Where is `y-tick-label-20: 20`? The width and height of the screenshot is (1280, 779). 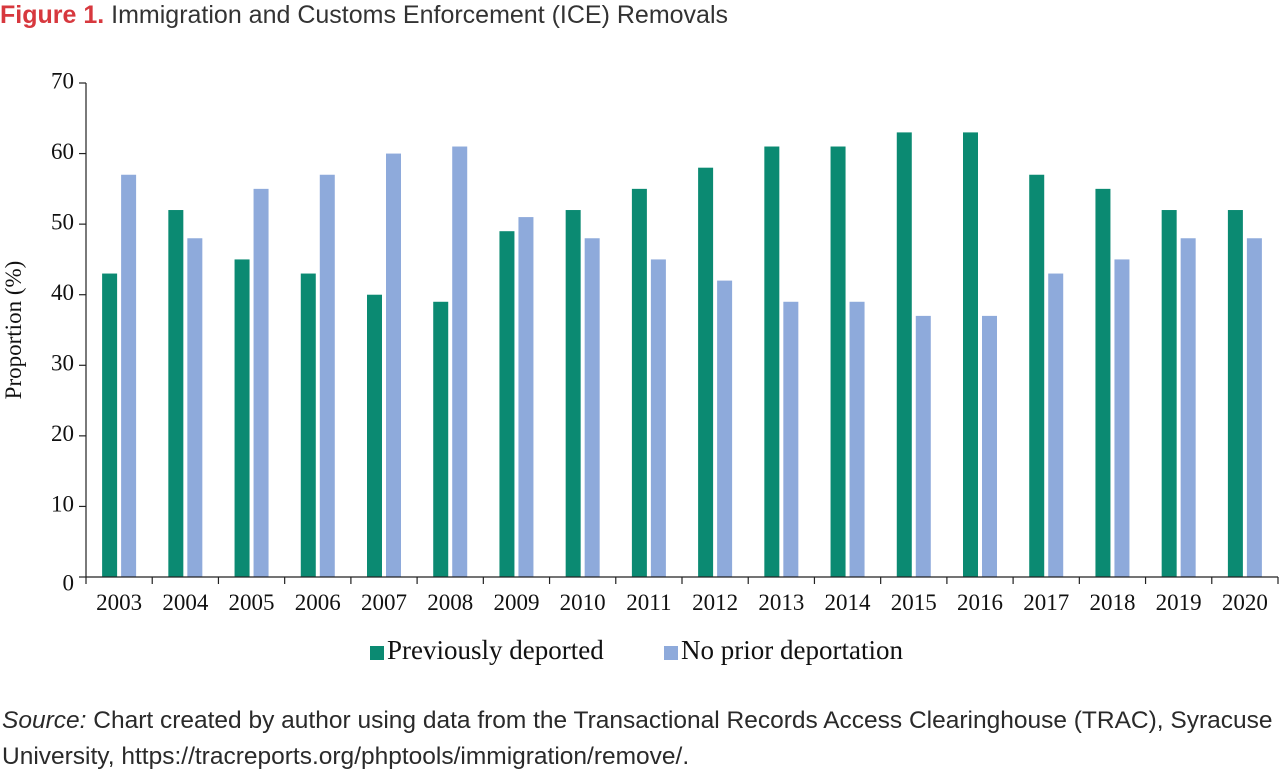
y-tick-label-20: 20 is located at coordinates (62, 433).